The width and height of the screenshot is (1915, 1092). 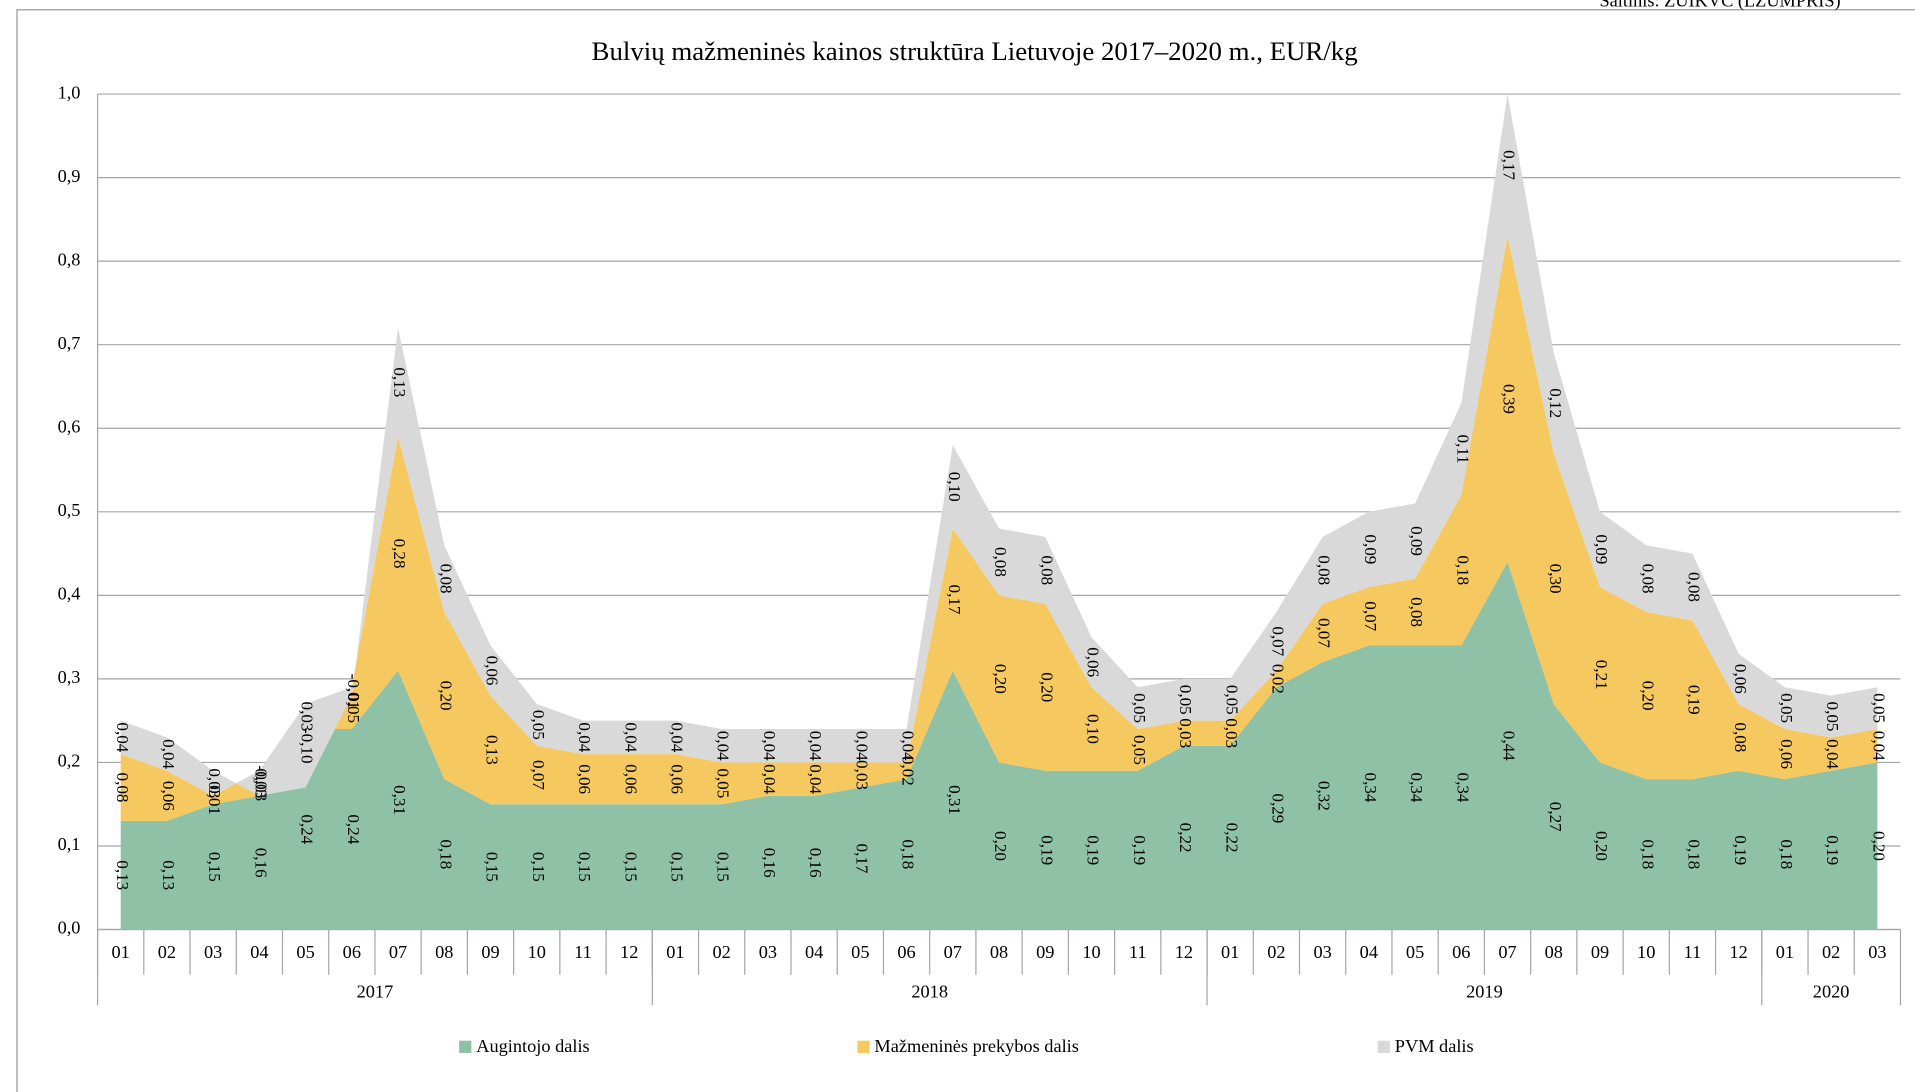 What do you see at coordinates (214, 800) in the screenshot?
I see `data-label: 0,01` at bounding box center [214, 800].